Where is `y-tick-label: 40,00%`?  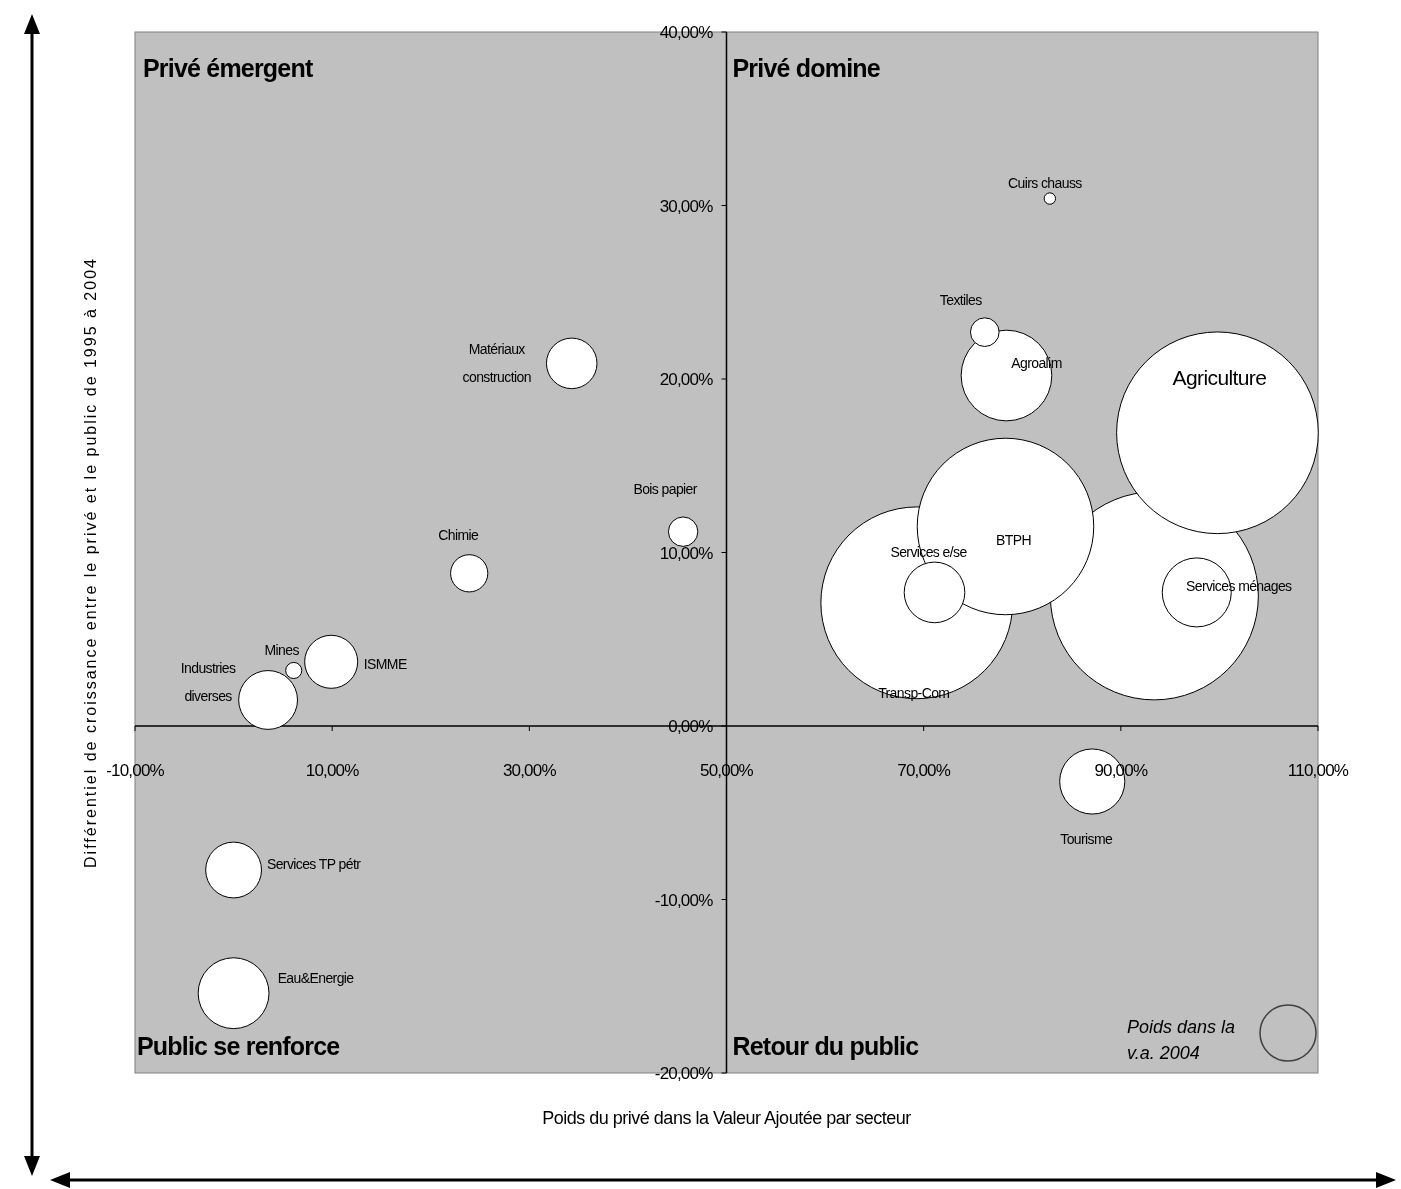
y-tick-label: 40,00% is located at coordinates (686, 32).